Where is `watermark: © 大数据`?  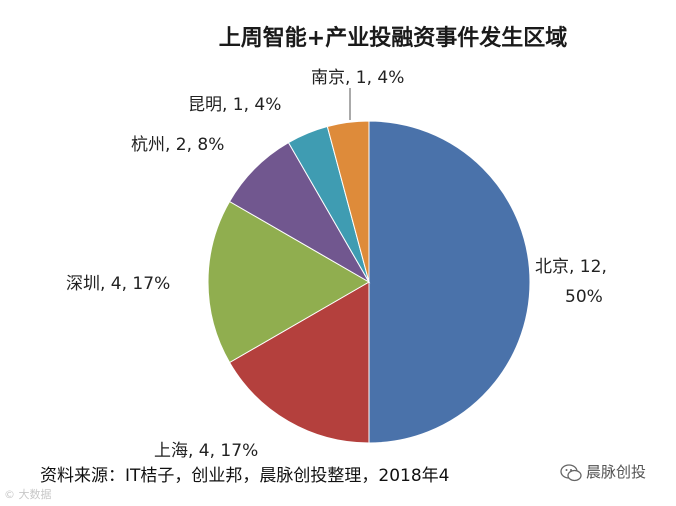 watermark: © 大数据 is located at coordinates (28, 494).